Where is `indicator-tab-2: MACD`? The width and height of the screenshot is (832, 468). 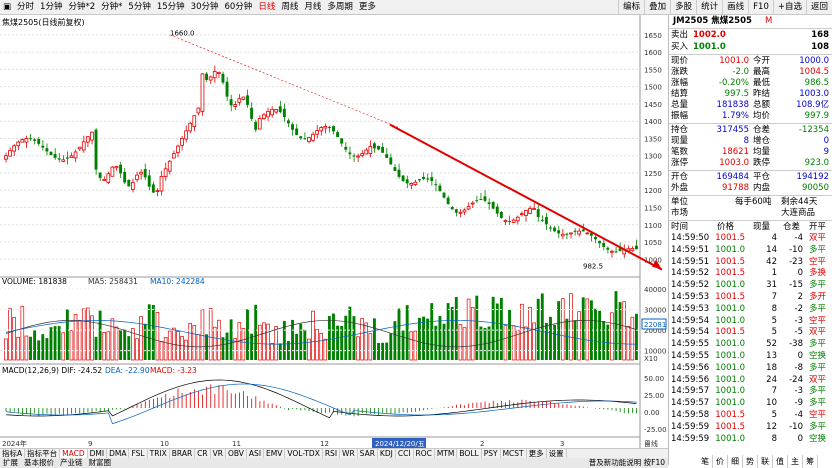
indicator-tab-2: MACD is located at coordinates (74, 454).